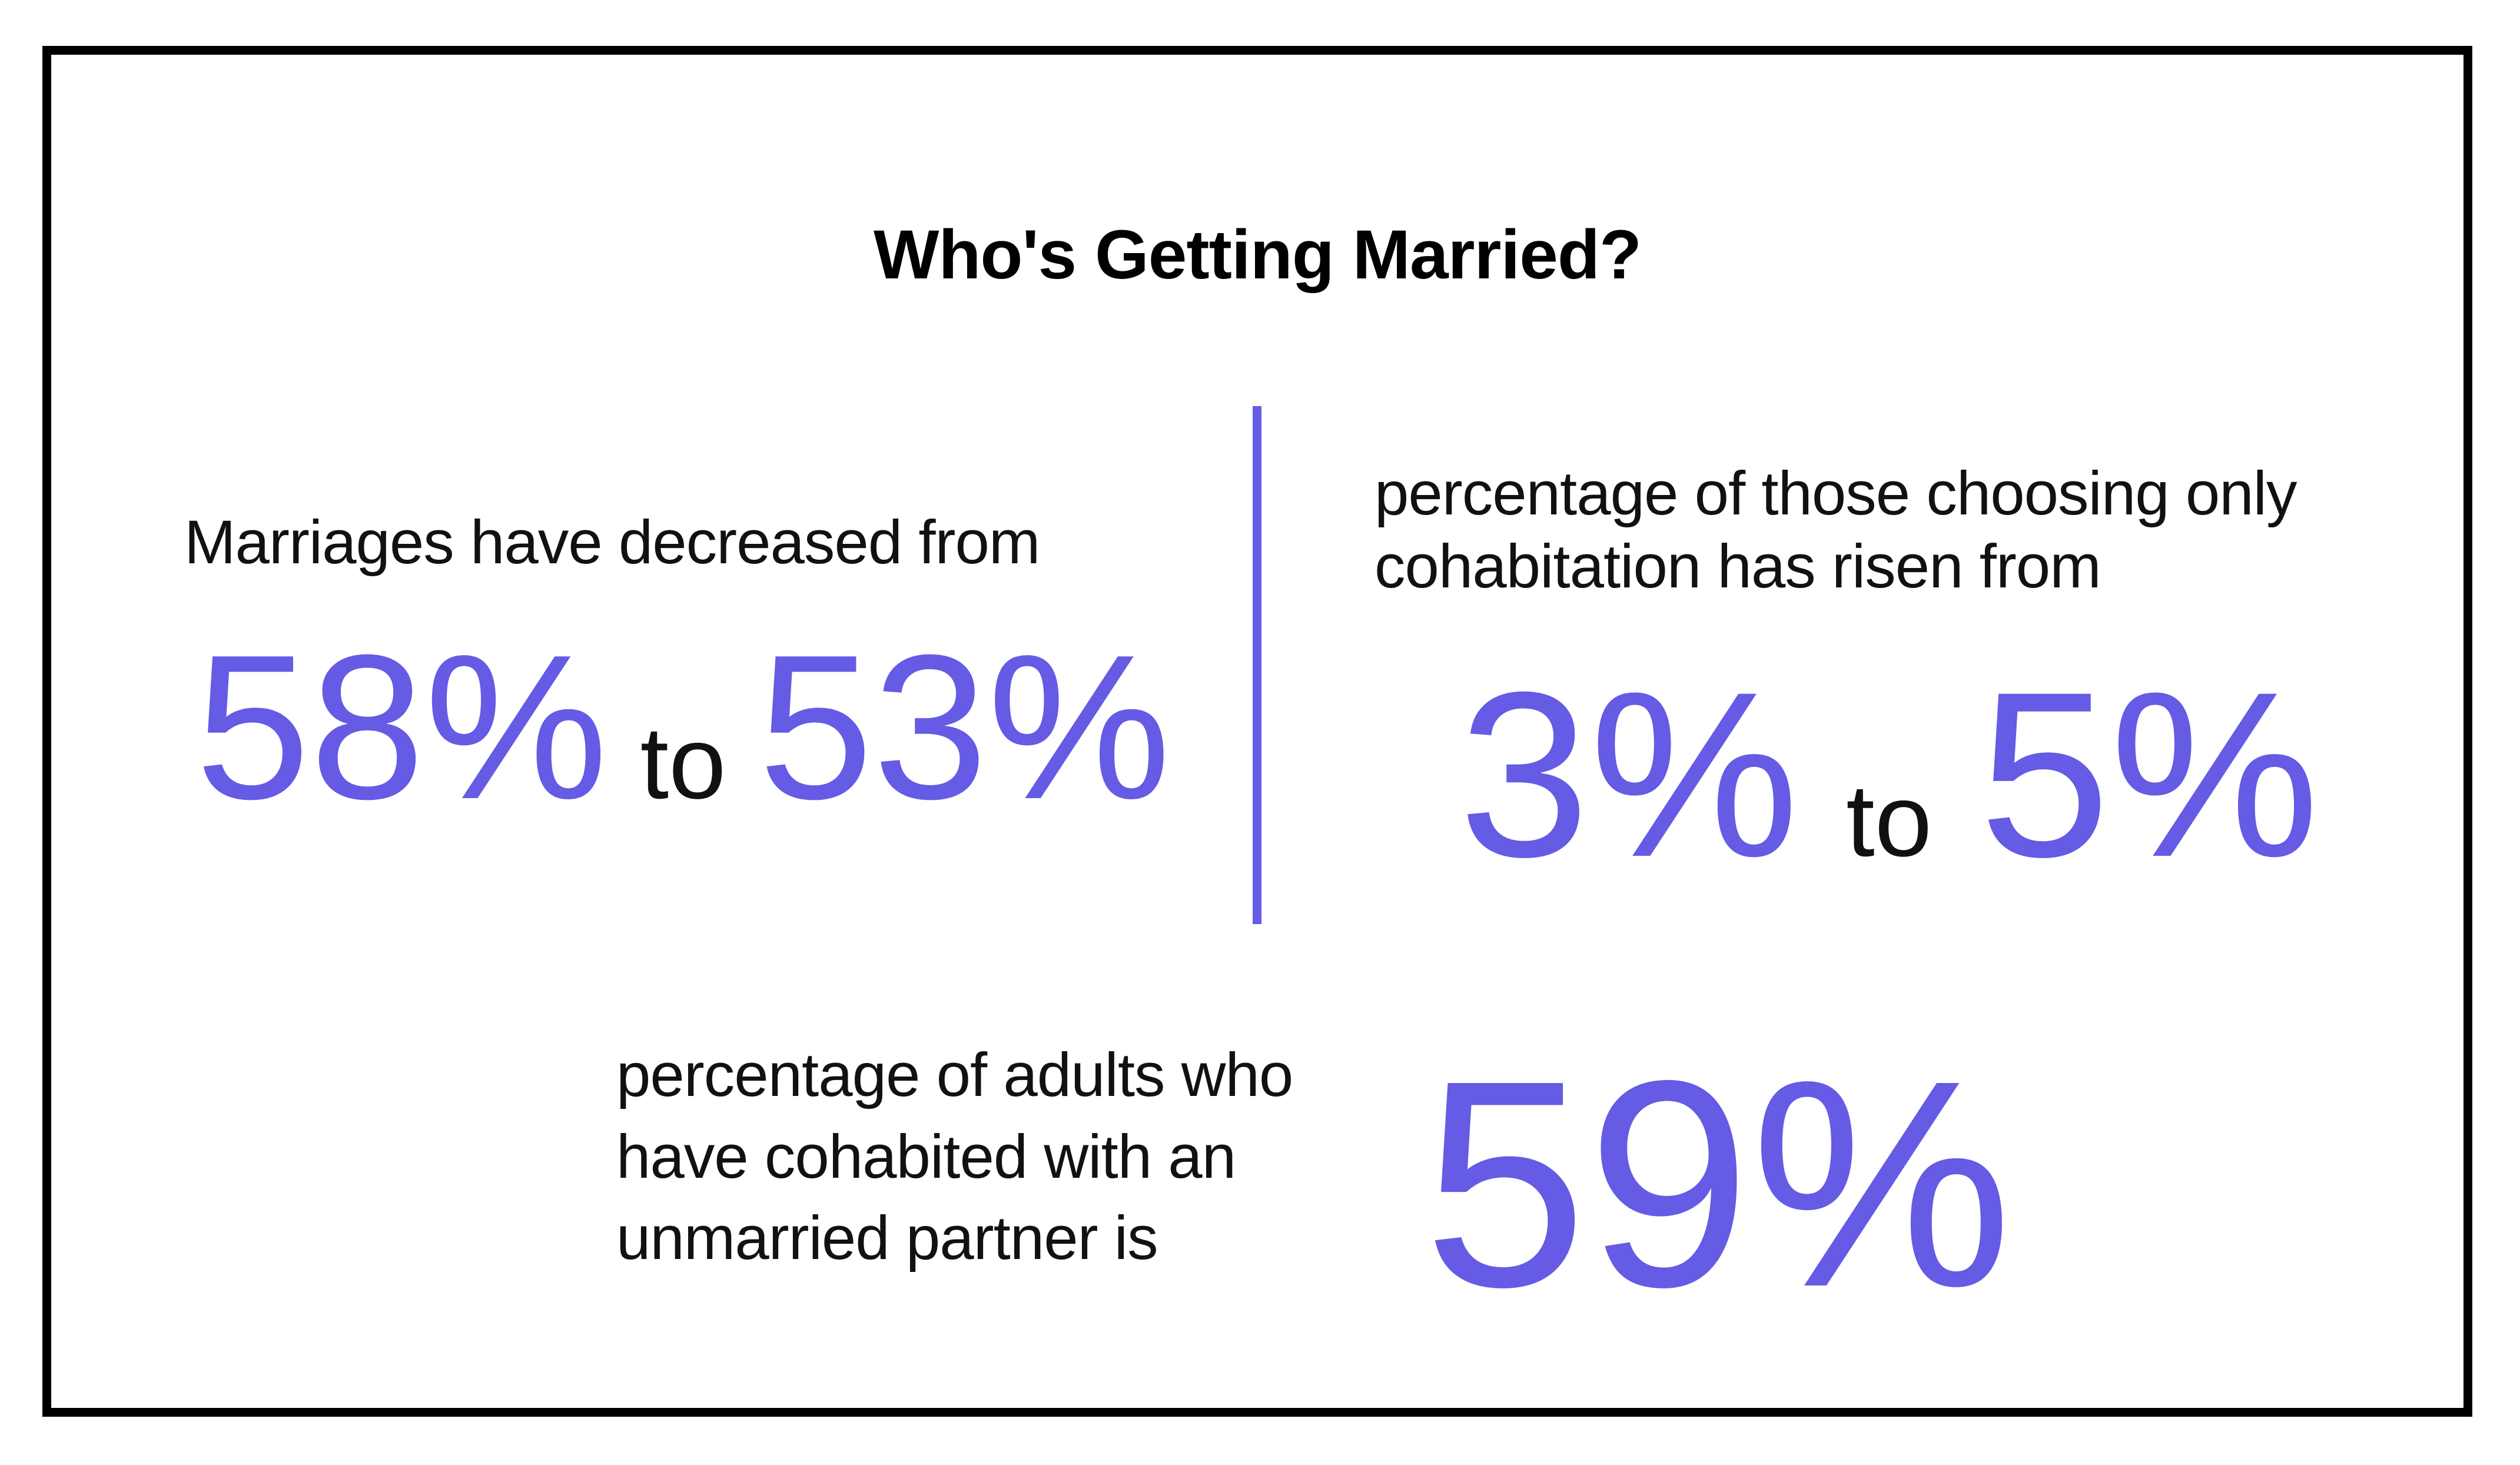 This screenshot has width=2520, height=1465. I want to click on cohabited-value: 59%, so click(1718, 1183).